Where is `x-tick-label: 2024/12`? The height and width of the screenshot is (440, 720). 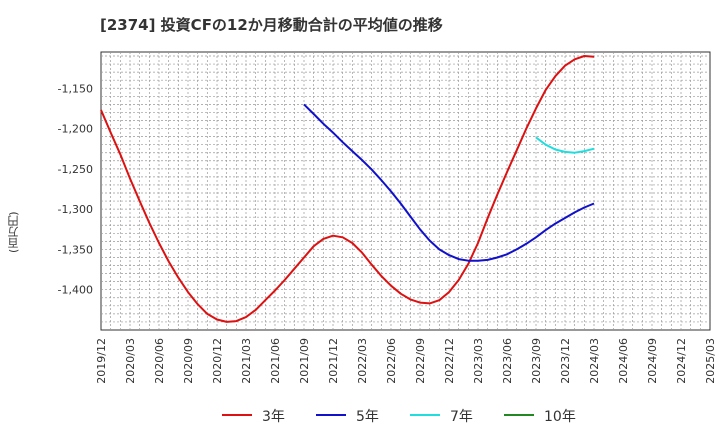 x-tick-label: 2024/12 is located at coordinates (681, 361).